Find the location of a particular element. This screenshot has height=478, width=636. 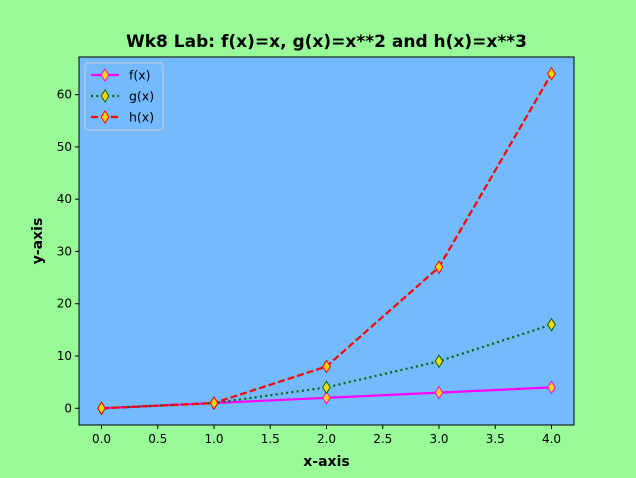

x-tick-label: 1.5 is located at coordinates (270, 439).